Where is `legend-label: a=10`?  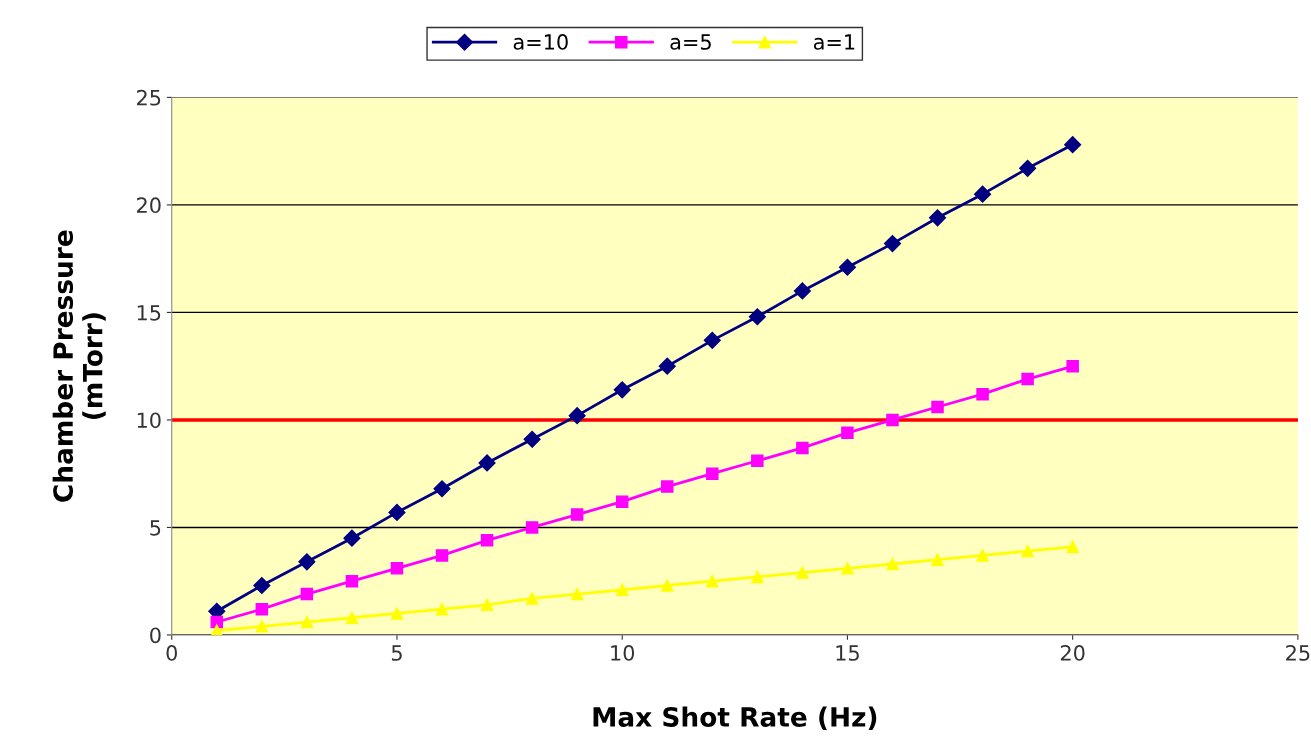 legend-label: a=10 is located at coordinates (540, 42).